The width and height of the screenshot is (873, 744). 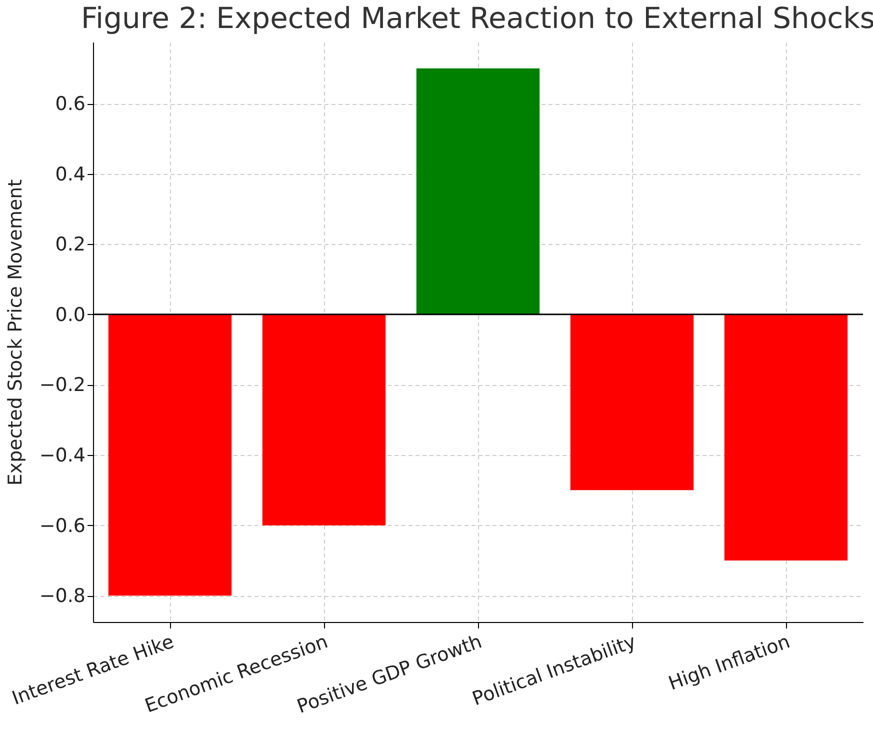 What do you see at coordinates (70, 245) in the screenshot?
I see `y-tick-label: 0.2` at bounding box center [70, 245].